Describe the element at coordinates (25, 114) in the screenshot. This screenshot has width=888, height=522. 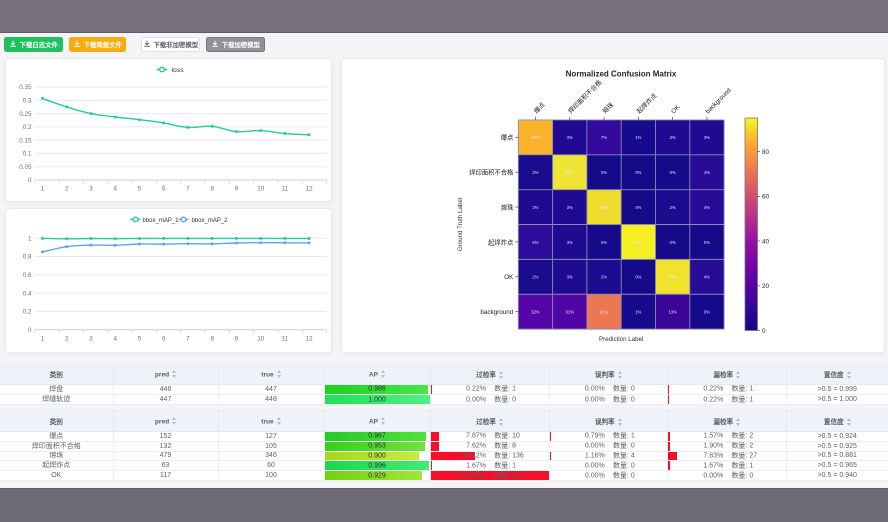
I see `svg-text: 0.25` at that location.